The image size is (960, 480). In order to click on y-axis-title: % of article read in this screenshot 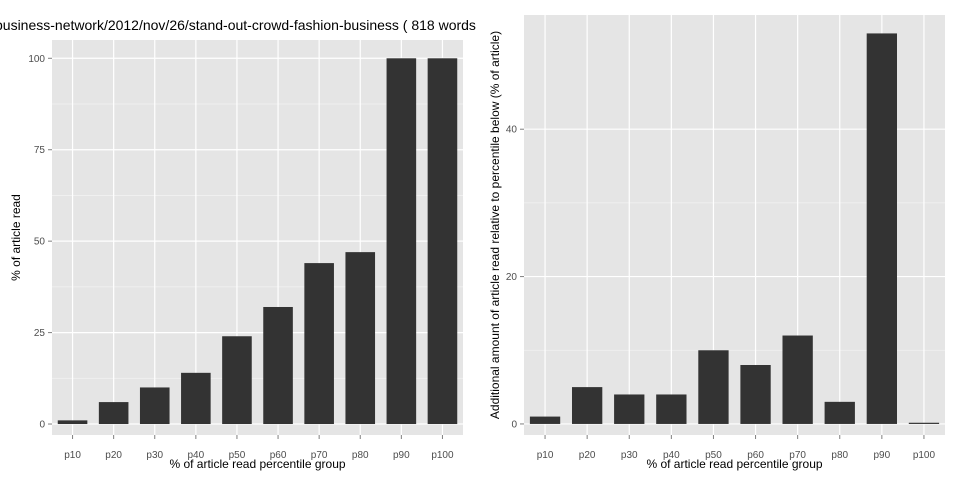, I will do `click(16, 237)`.